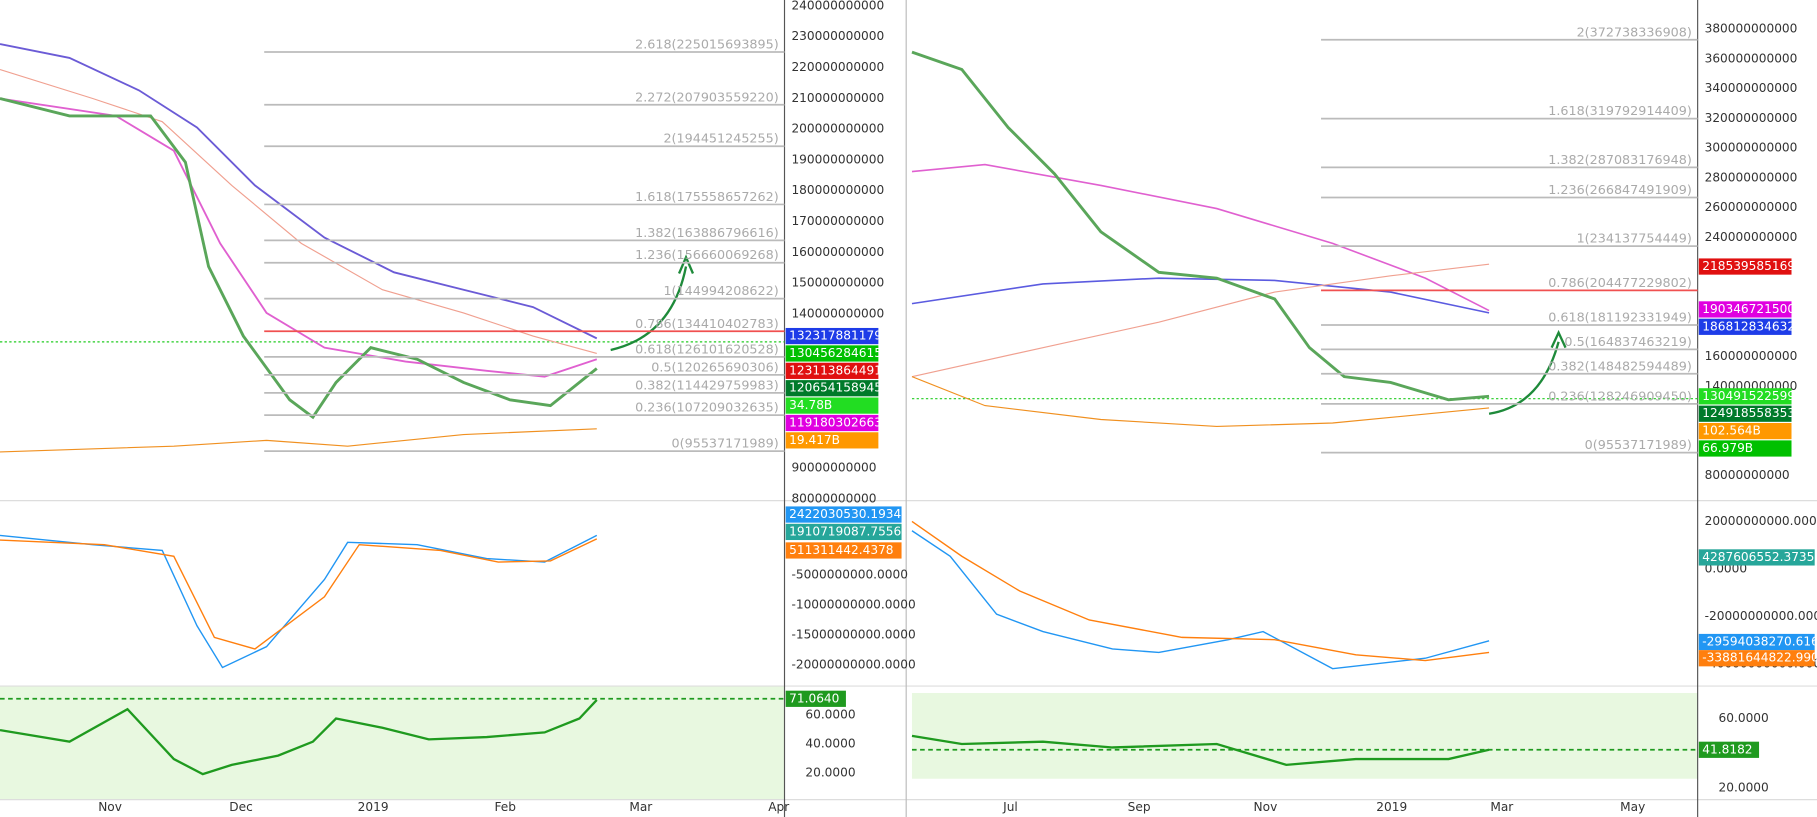 Image resolution: width=1817 pixels, height=817 pixels. I want to click on fib-label: 1.382(287083176948), so click(1620, 160).